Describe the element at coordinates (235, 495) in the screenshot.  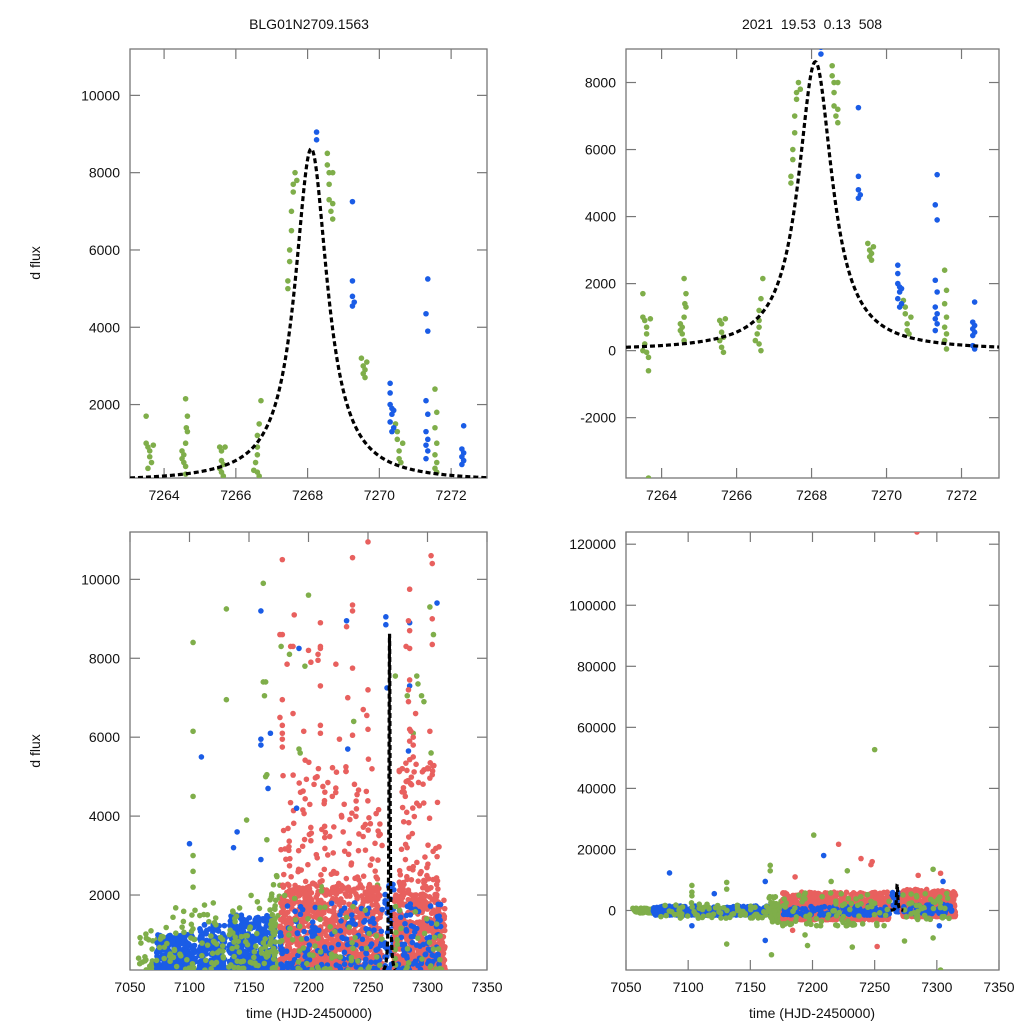
I see `x-tick-label: 7266` at that location.